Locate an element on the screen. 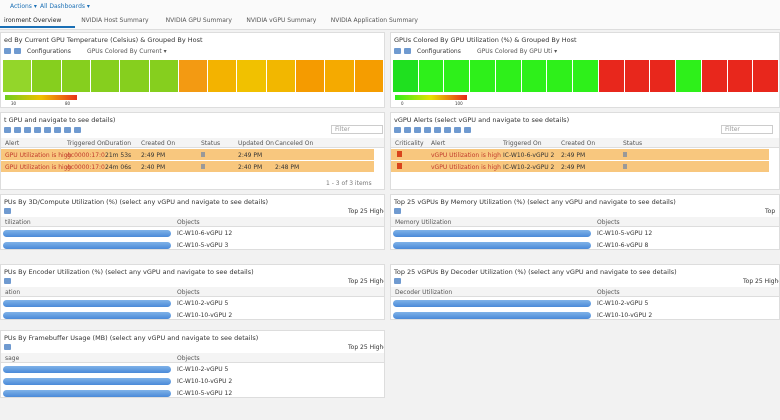  table-header: ation Objects is located at coordinates (192, 292).